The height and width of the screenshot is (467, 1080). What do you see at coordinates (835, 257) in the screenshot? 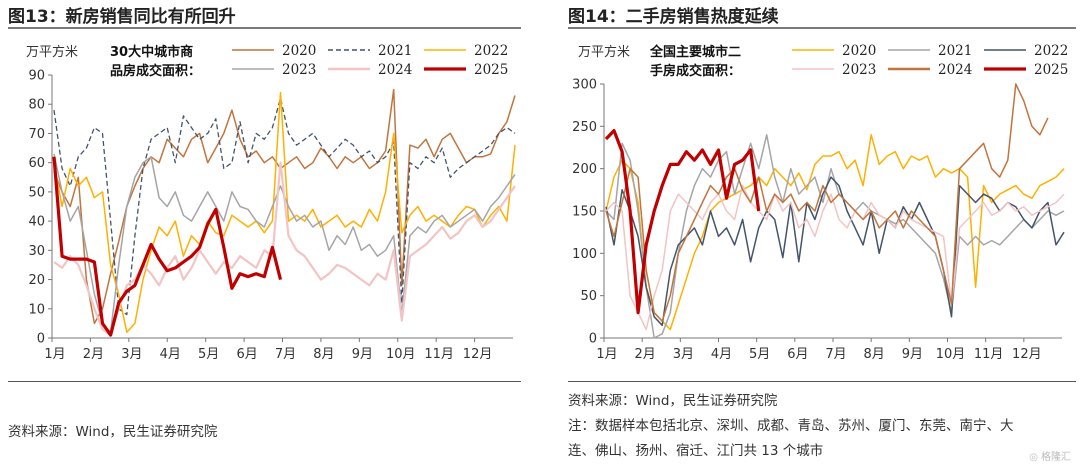
I see `series-line-2023` at bounding box center [835, 257].